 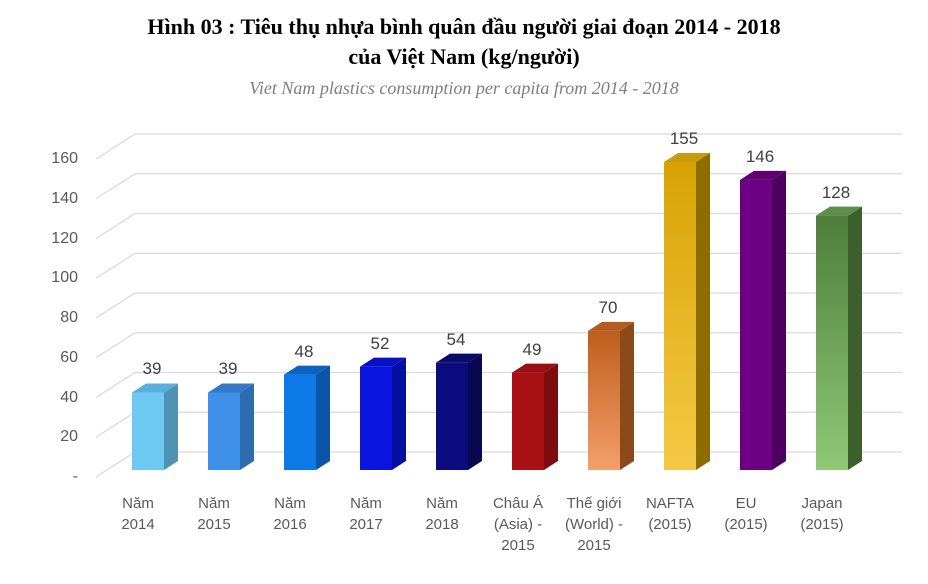 I want to click on chart-title-line-2: của Việt Nam (kg/người), so click(x=464, y=56).